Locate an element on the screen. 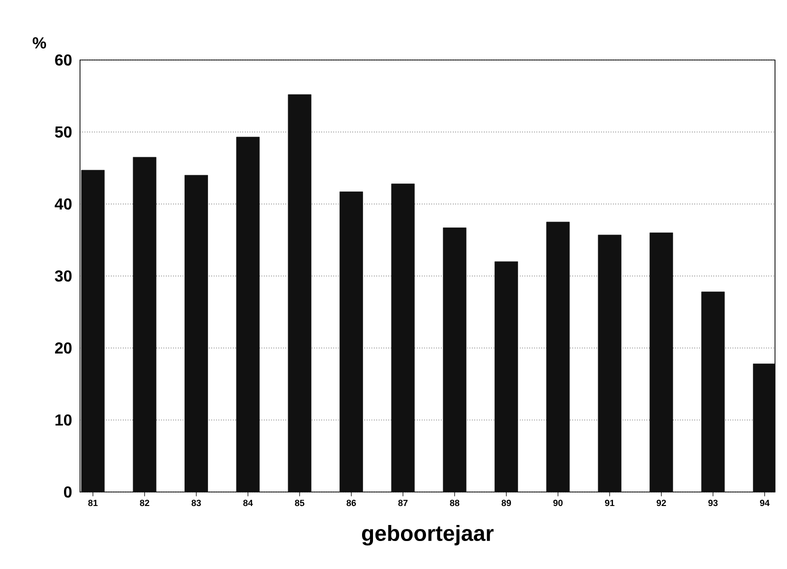 The height and width of the screenshot is (569, 787). y-tick-label: 30 is located at coordinates (63, 276).